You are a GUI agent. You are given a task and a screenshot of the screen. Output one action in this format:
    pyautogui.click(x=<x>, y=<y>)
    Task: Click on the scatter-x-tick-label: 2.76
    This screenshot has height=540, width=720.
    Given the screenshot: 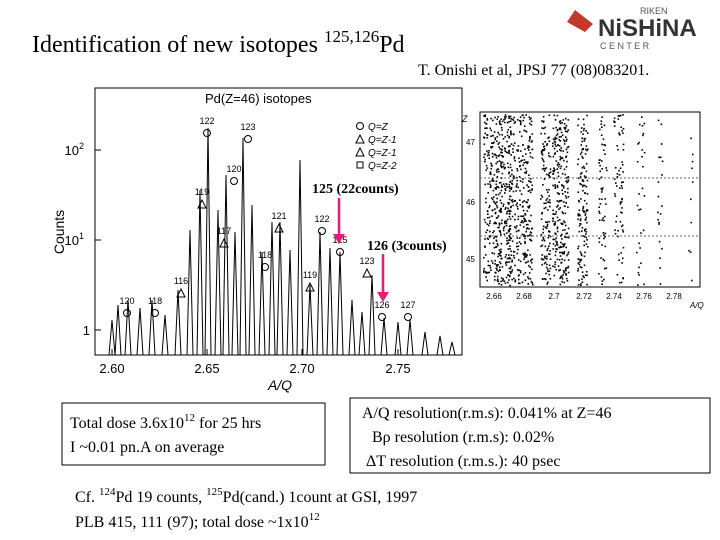 What is the action you would take?
    pyautogui.click(x=644, y=296)
    